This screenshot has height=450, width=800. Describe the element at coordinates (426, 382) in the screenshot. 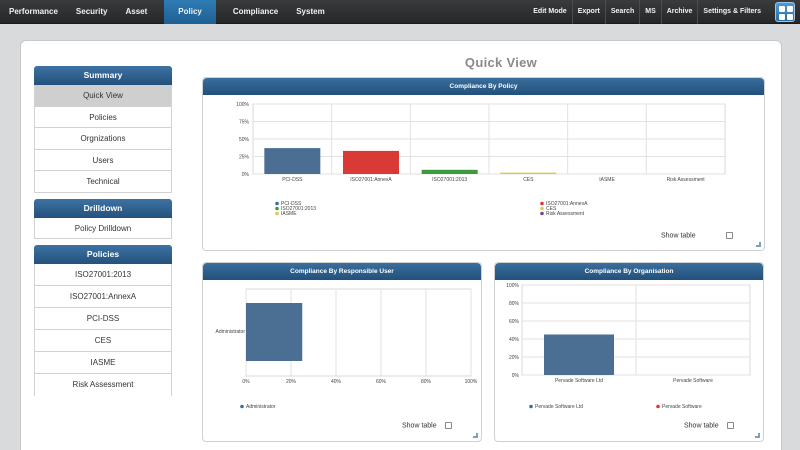

I see `x-tick-label: 80%` at that location.